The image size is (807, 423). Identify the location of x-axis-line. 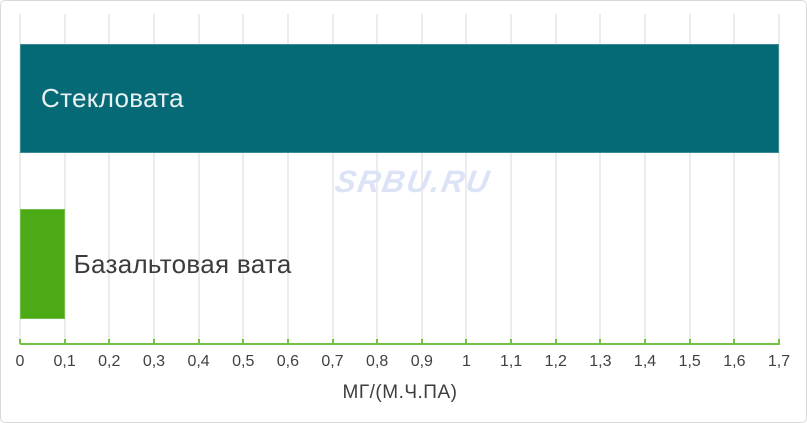
(400, 344).